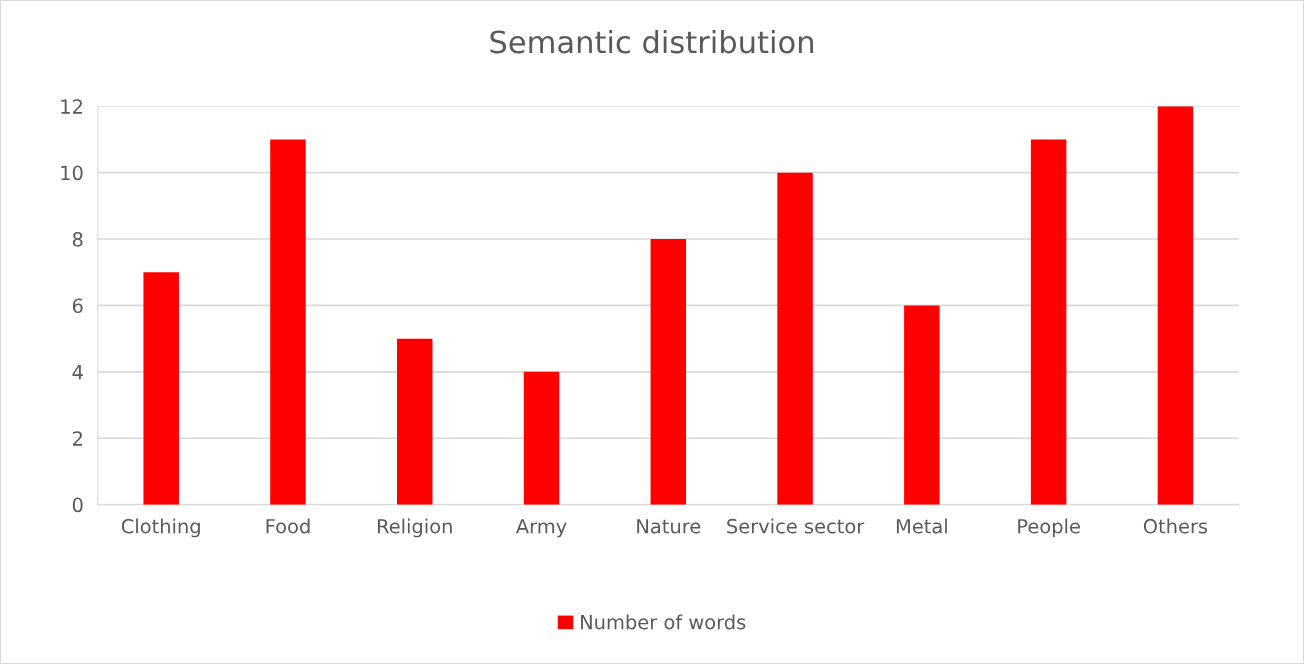 Image resolution: width=1304 pixels, height=664 pixels. Describe the element at coordinates (72, 173) in the screenshot. I see `y-tick-label: 10` at that location.